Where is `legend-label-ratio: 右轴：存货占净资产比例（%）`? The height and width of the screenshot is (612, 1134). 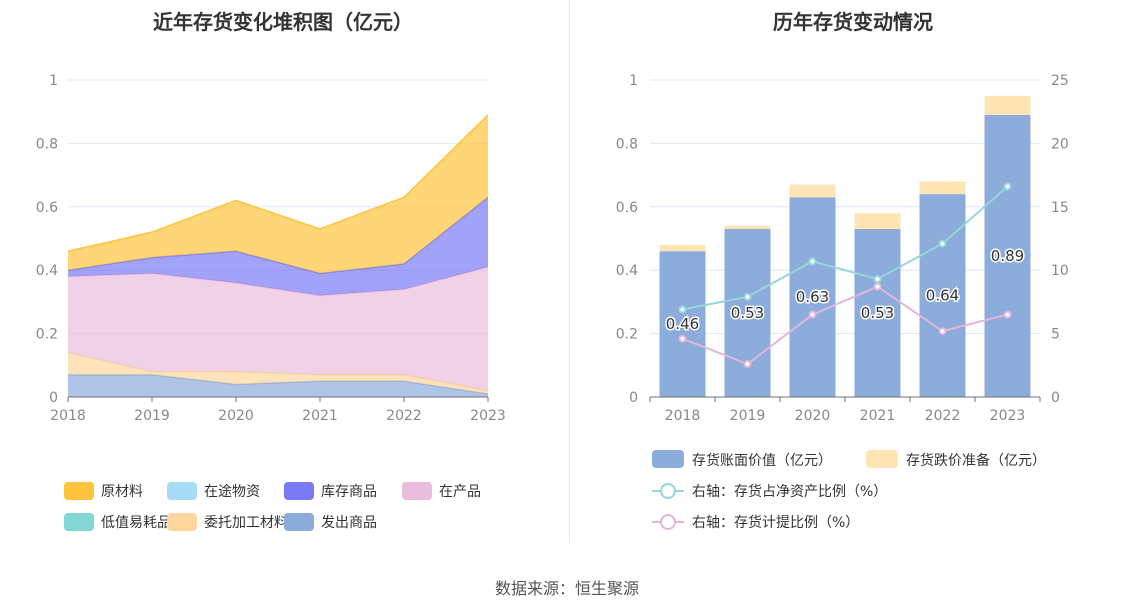 legend-label-ratio: 右轴：存货占净资产比例（%） is located at coordinates (789, 491).